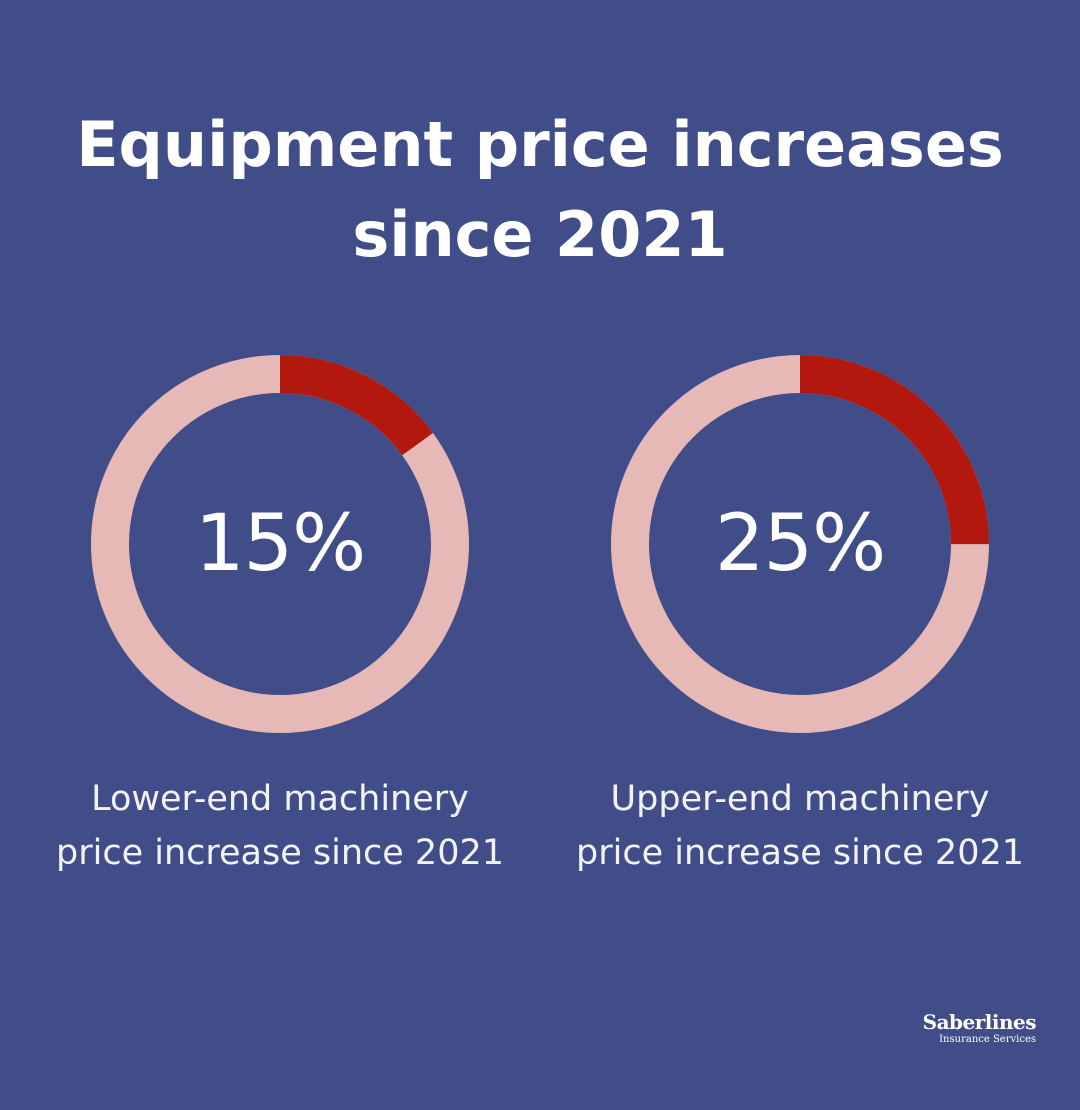 Image resolution: width=1080 pixels, height=1110 pixels. Describe the element at coordinates (540, 144) in the screenshot. I see `title-line-1: Equipment price increases` at that location.